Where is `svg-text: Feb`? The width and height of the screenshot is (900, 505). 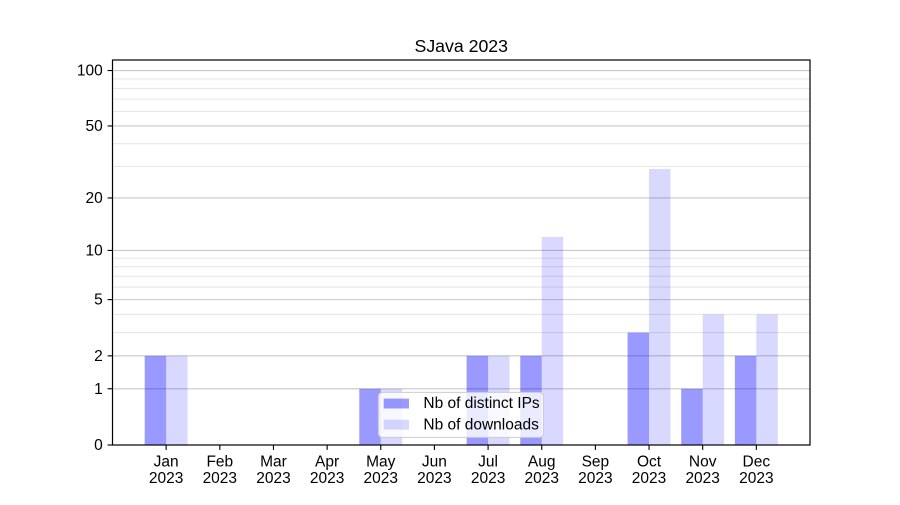
svg-text: Feb is located at coordinates (219, 462).